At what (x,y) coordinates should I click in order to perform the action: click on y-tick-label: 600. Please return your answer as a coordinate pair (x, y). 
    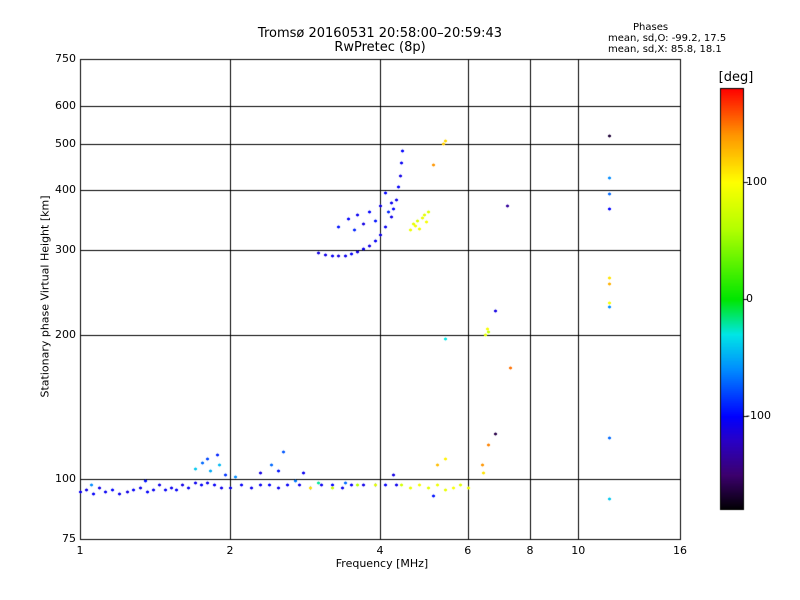
    Looking at the image, I should click on (65, 105).